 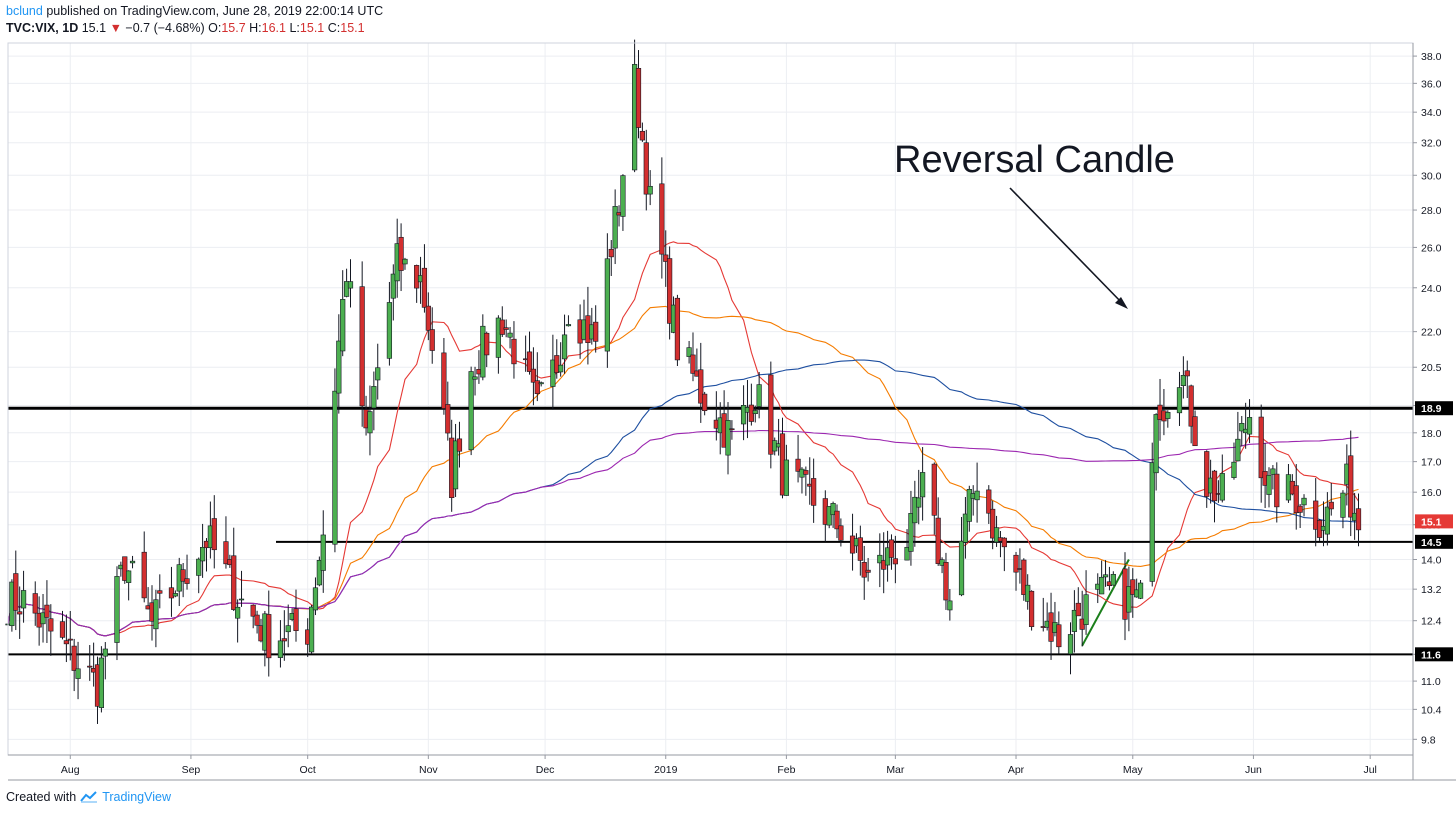 What do you see at coordinates (1431, 248) in the screenshot?
I see `y-tick-label: 26.0` at bounding box center [1431, 248].